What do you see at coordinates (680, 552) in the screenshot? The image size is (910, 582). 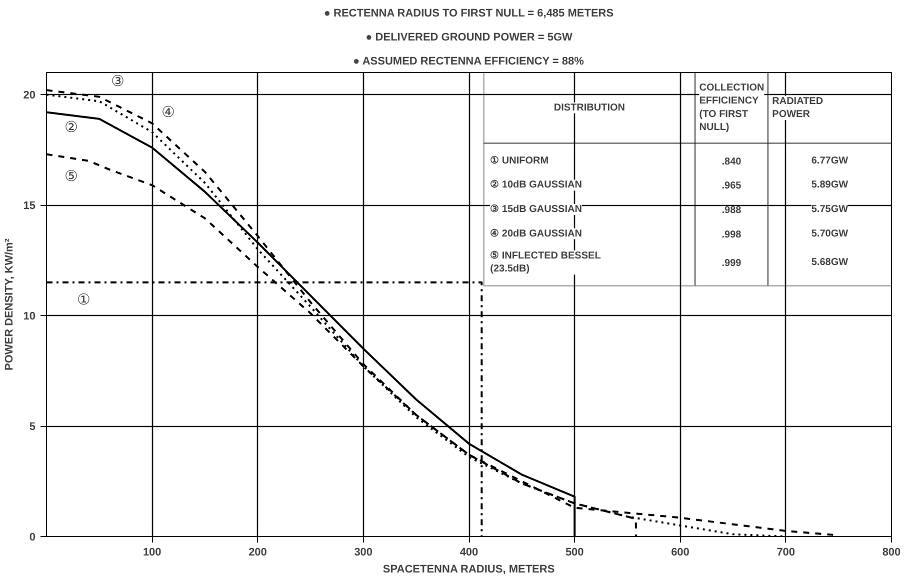 I see `x-tick-label: 600` at bounding box center [680, 552].